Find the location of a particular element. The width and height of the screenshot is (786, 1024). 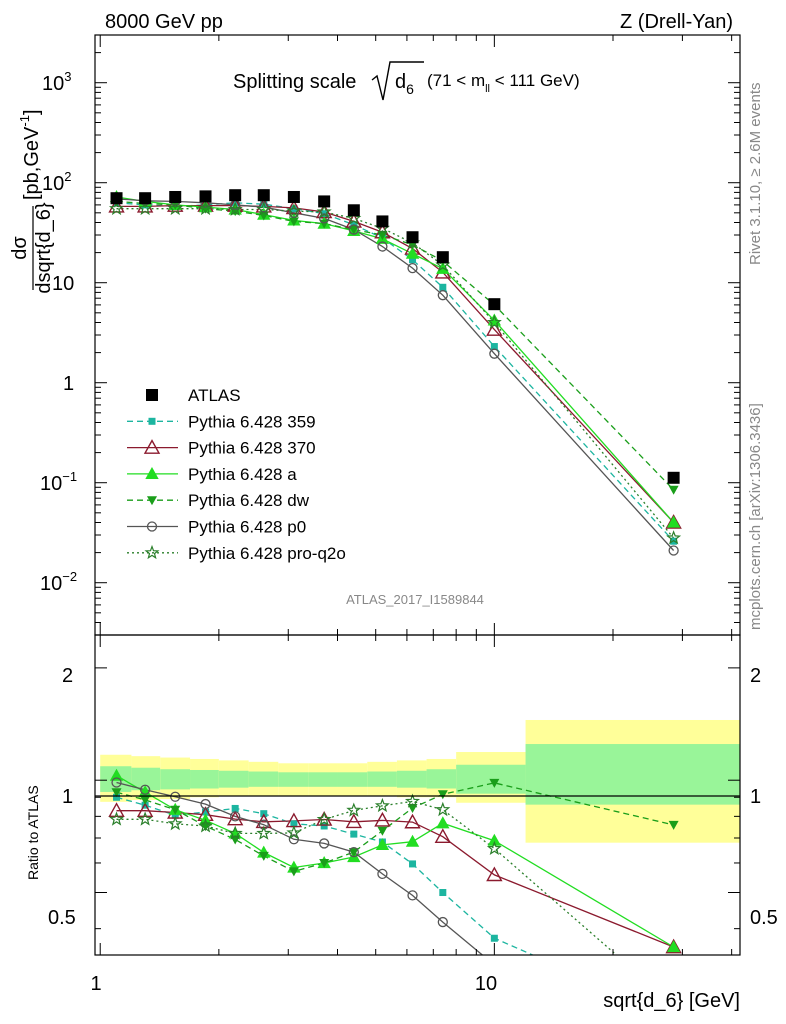

ratio-tick-05-left: 0.5 is located at coordinates (62, 918).